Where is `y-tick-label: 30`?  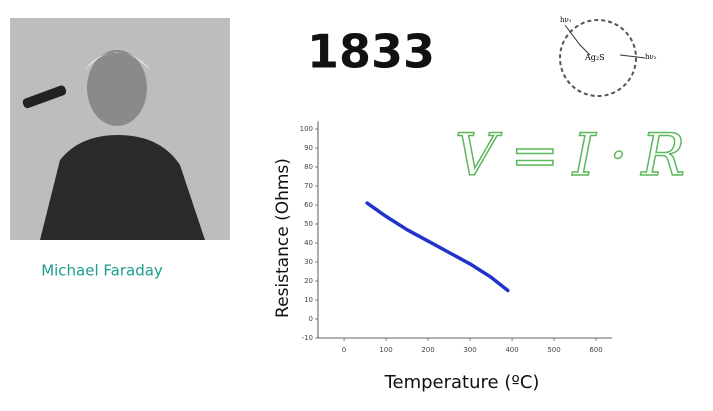
y-tick-label: 30 is located at coordinates (308, 262).